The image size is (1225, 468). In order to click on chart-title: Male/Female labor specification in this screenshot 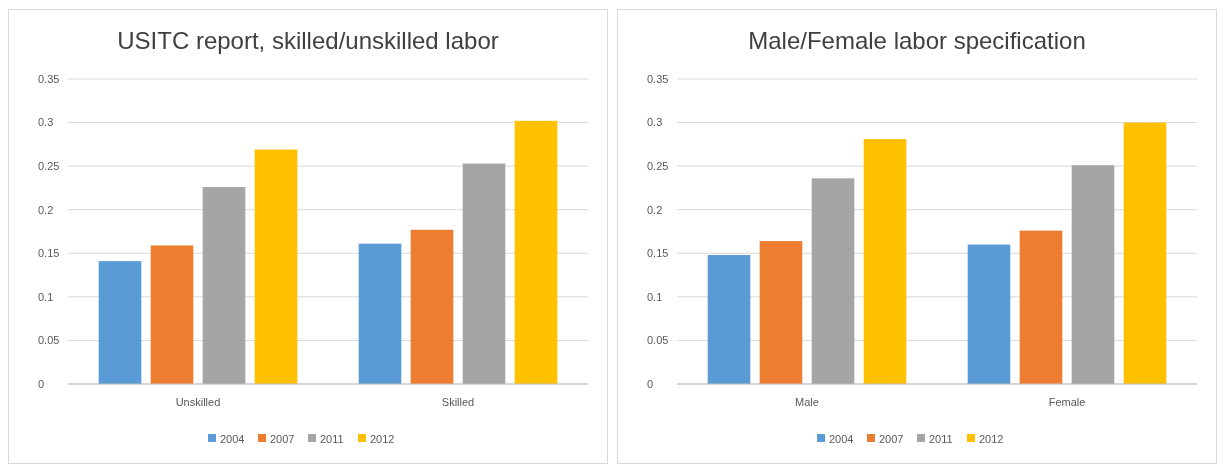, I will do `click(917, 40)`.